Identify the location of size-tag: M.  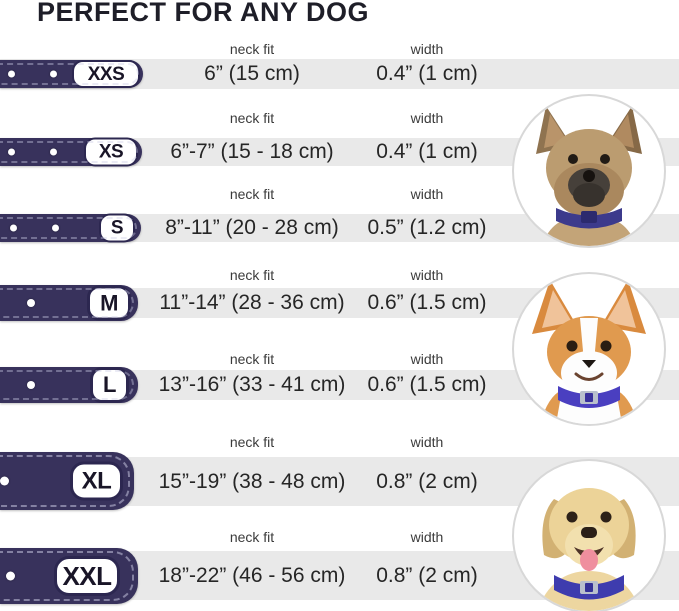
(109, 303).